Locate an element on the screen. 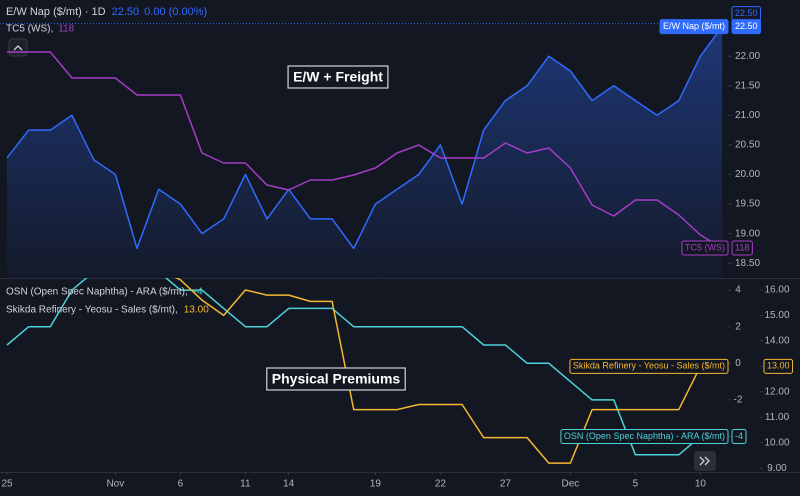 Image resolution: width=800 pixels, height=496 pixels. y-tick-label: 20.50 is located at coordinates (747, 145).